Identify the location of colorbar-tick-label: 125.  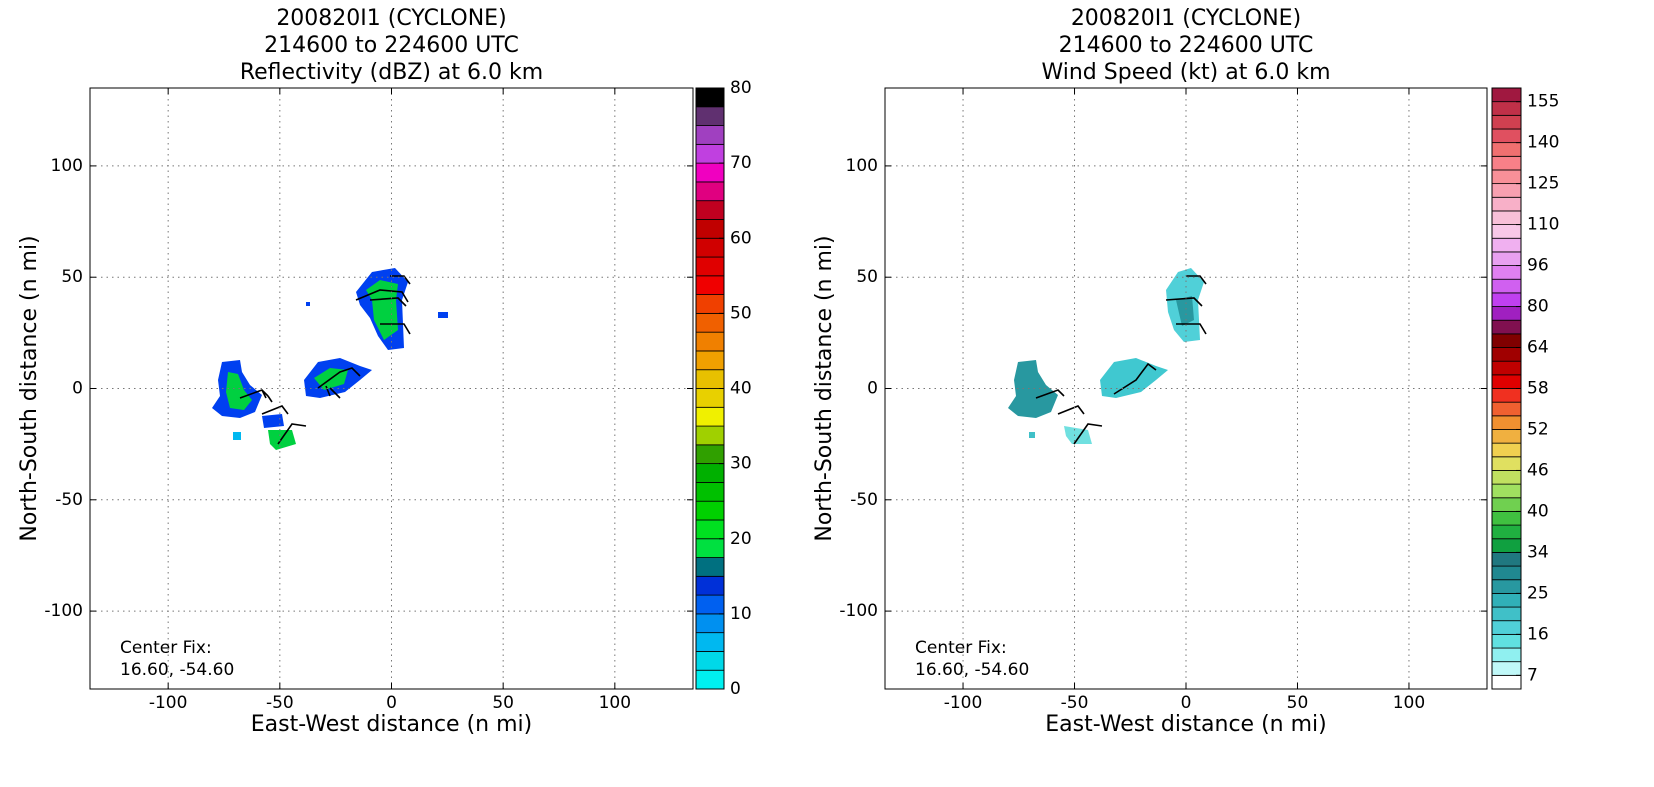
(1543, 184).